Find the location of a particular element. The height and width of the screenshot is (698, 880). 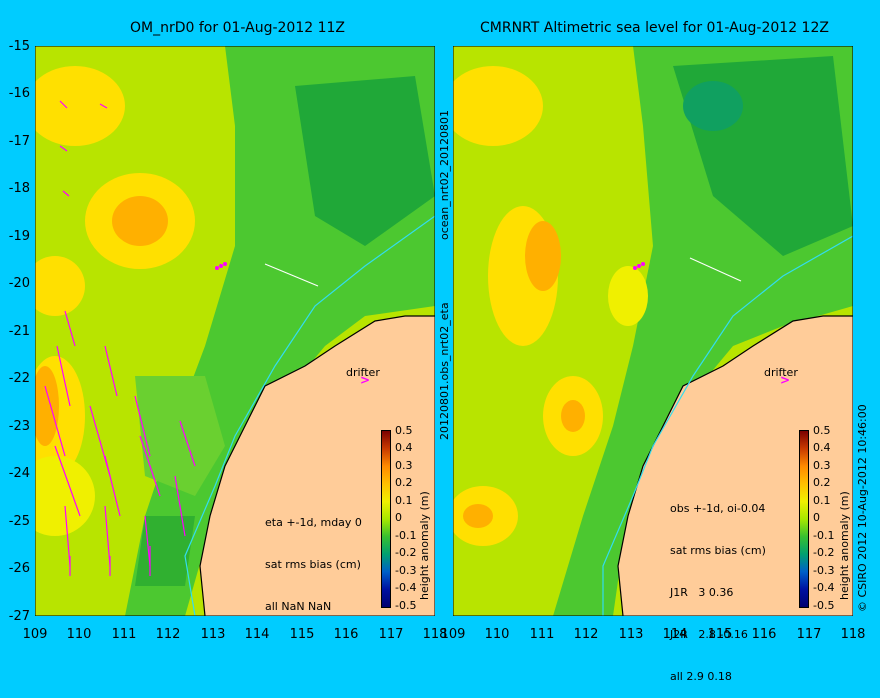

right-drifter-arrow-icon: > is located at coordinates (785, 380).